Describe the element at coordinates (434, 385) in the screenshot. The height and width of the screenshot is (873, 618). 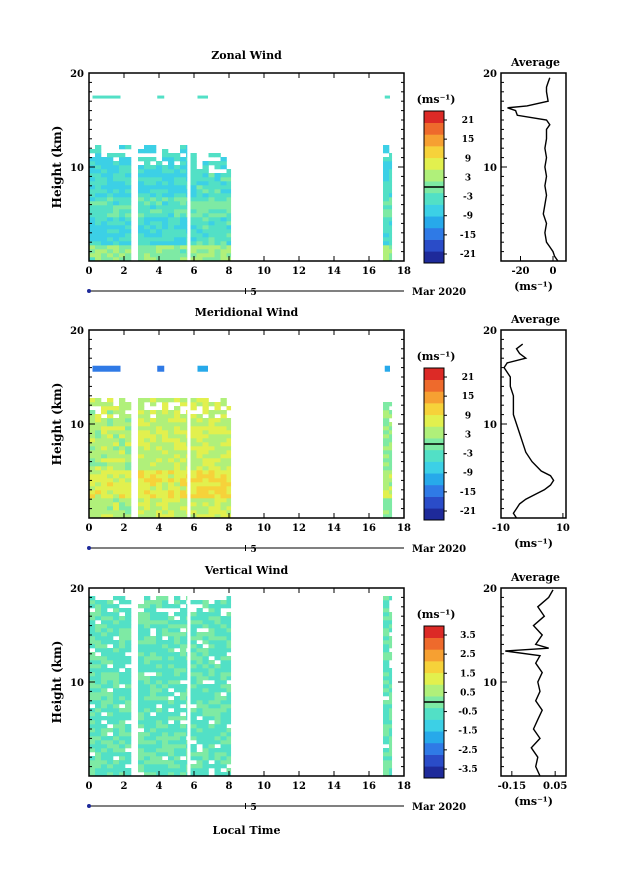
I see `panel2-colorbar-band` at that location.